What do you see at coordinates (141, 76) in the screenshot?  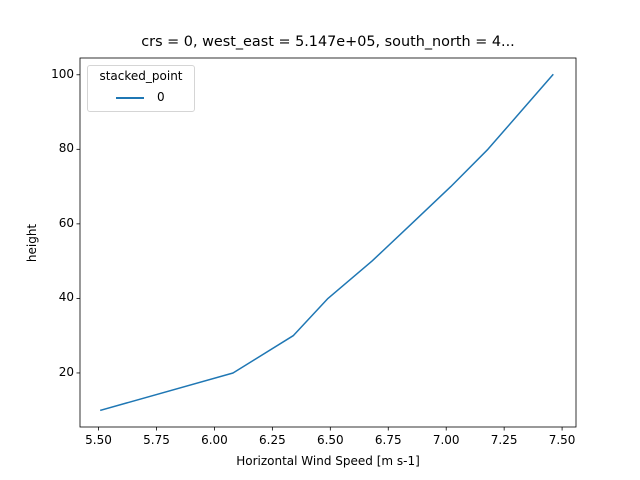 I see `legend-title: stacked_point` at bounding box center [141, 76].